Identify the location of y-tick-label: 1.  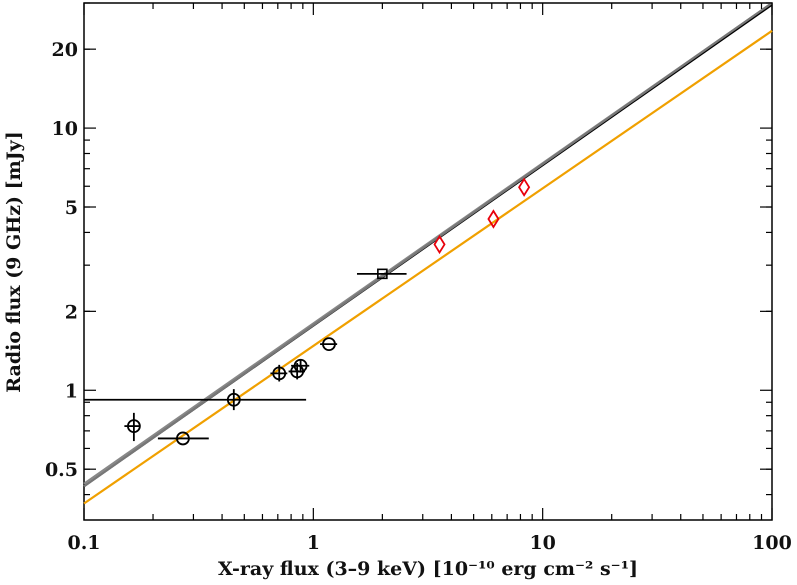
(71, 391).